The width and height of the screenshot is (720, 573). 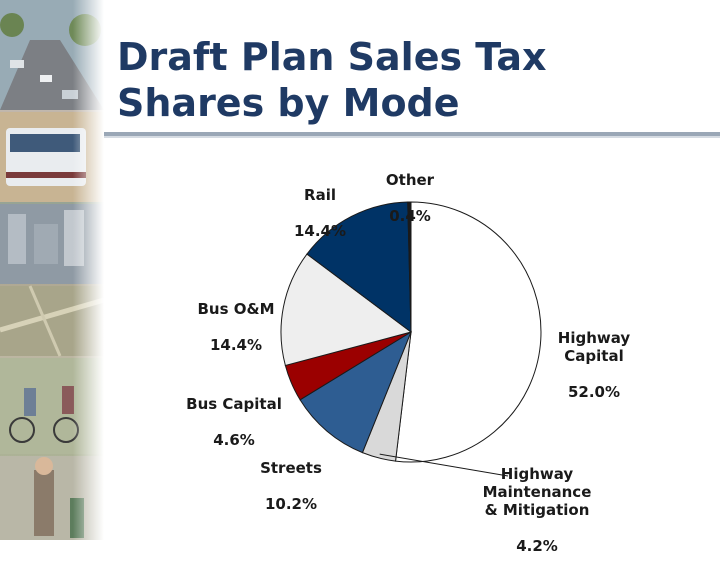 What do you see at coordinates (537, 492) in the screenshot?
I see `label-highway-maintenance-name: Highway Maintenance & Mitigation` at bounding box center [537, 492].